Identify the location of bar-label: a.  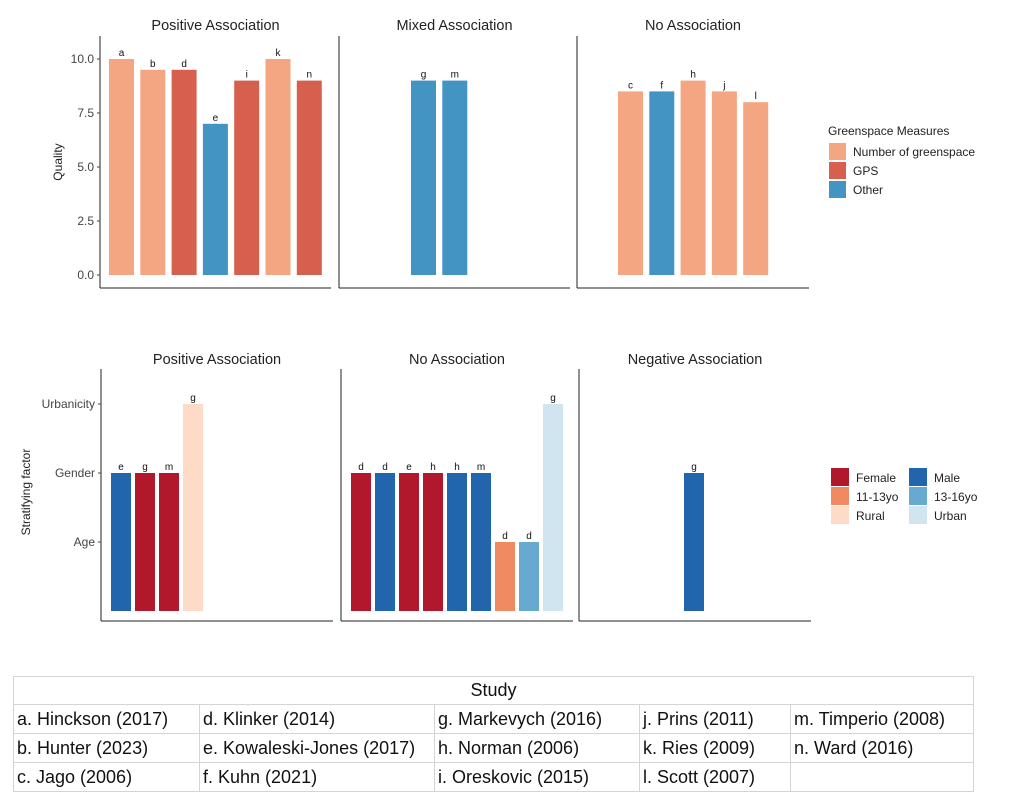
(122, 53).